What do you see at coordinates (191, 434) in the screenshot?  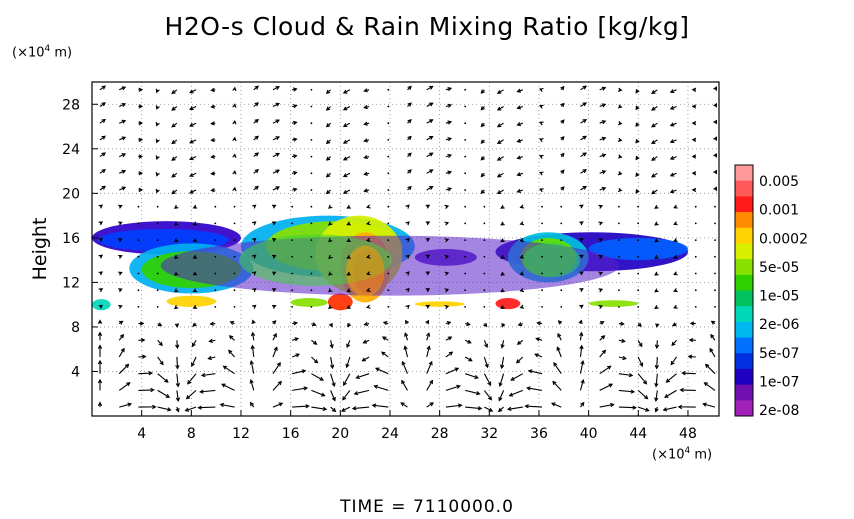 I see `x-tick-label: 8` at bounding box center [191, 434].